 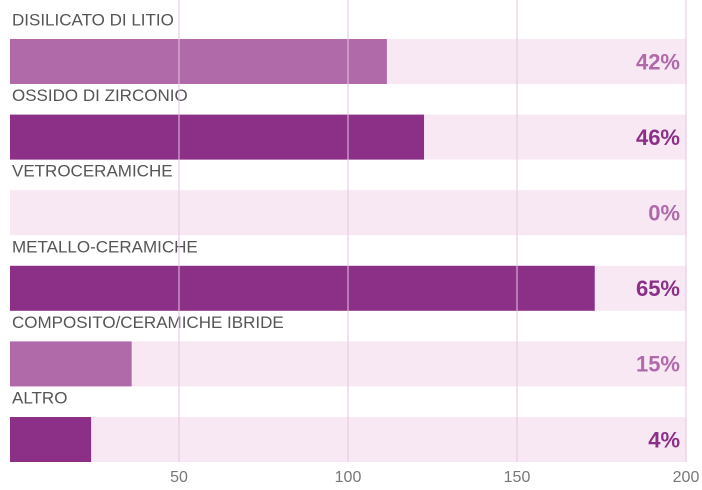 What do you see at coordinates (92, 171) in the screenshot?
I see `category-label: VETROCERAMICHE` at bounding box center [92, 171].